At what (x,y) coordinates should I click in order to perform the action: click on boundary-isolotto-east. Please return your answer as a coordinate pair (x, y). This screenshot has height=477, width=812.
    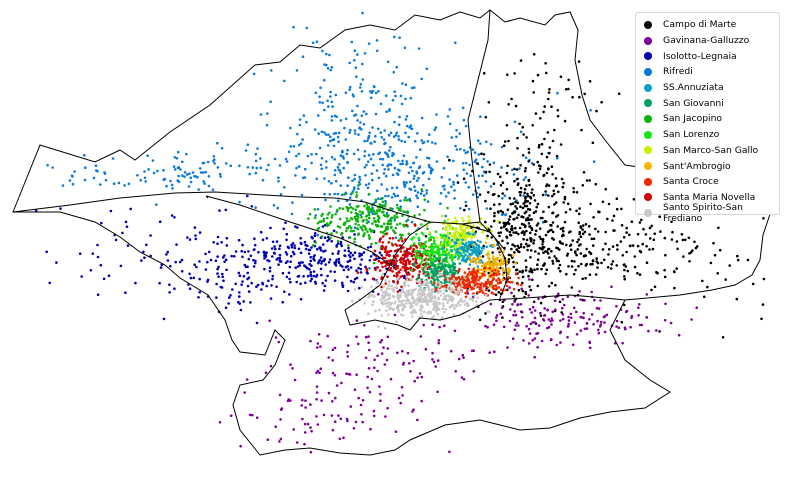
    Looking at the image, I should click on (207, 197).